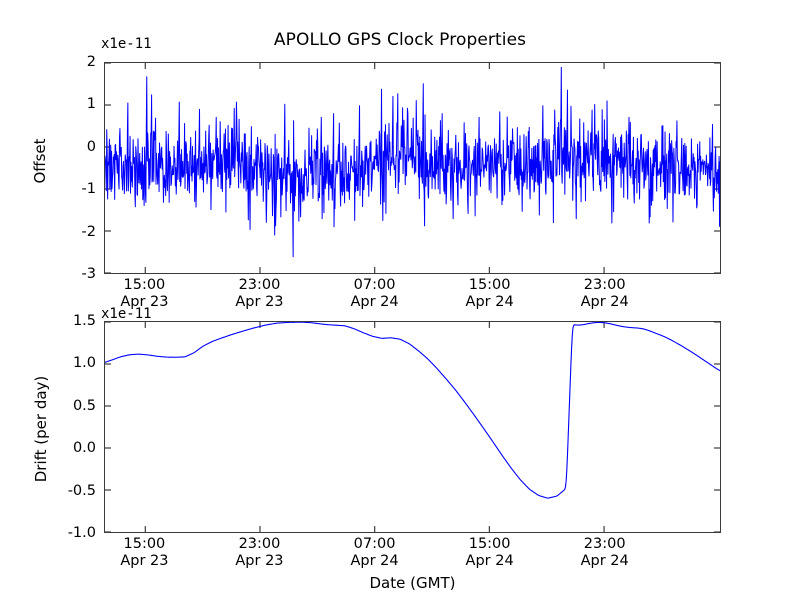  Describe the element at coordinates (84, 448) in the screenshot. I see `y-tick-label: 0.0` at that location.